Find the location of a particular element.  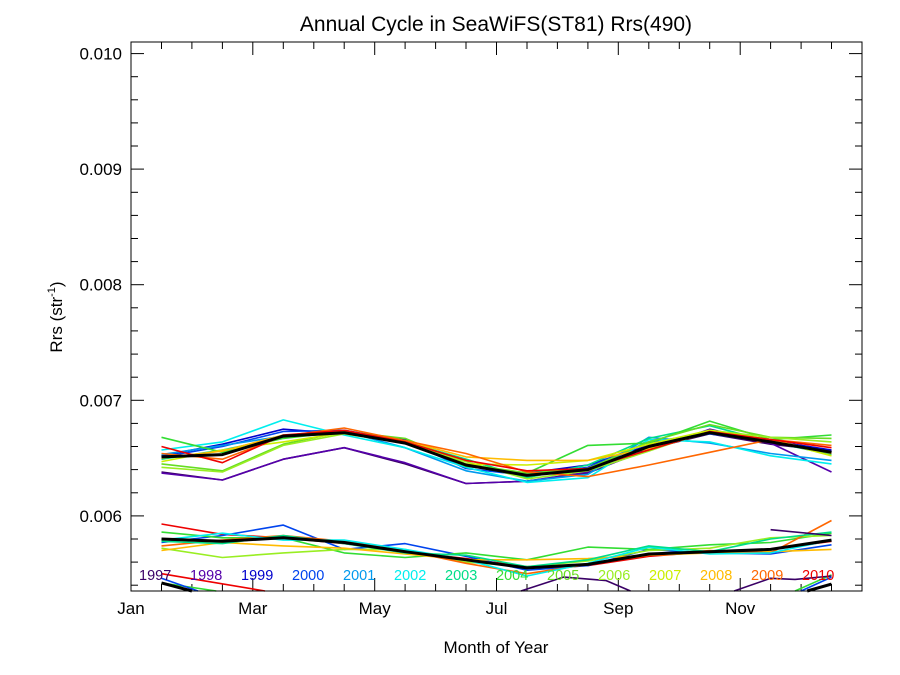

legend-label-2010: 2010 is located at coordinates (818, 576).